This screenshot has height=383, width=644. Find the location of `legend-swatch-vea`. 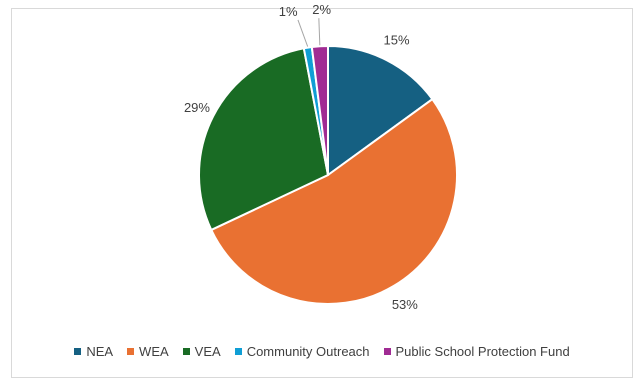

legend-swatch-vea is located at coordinates (186, 351).